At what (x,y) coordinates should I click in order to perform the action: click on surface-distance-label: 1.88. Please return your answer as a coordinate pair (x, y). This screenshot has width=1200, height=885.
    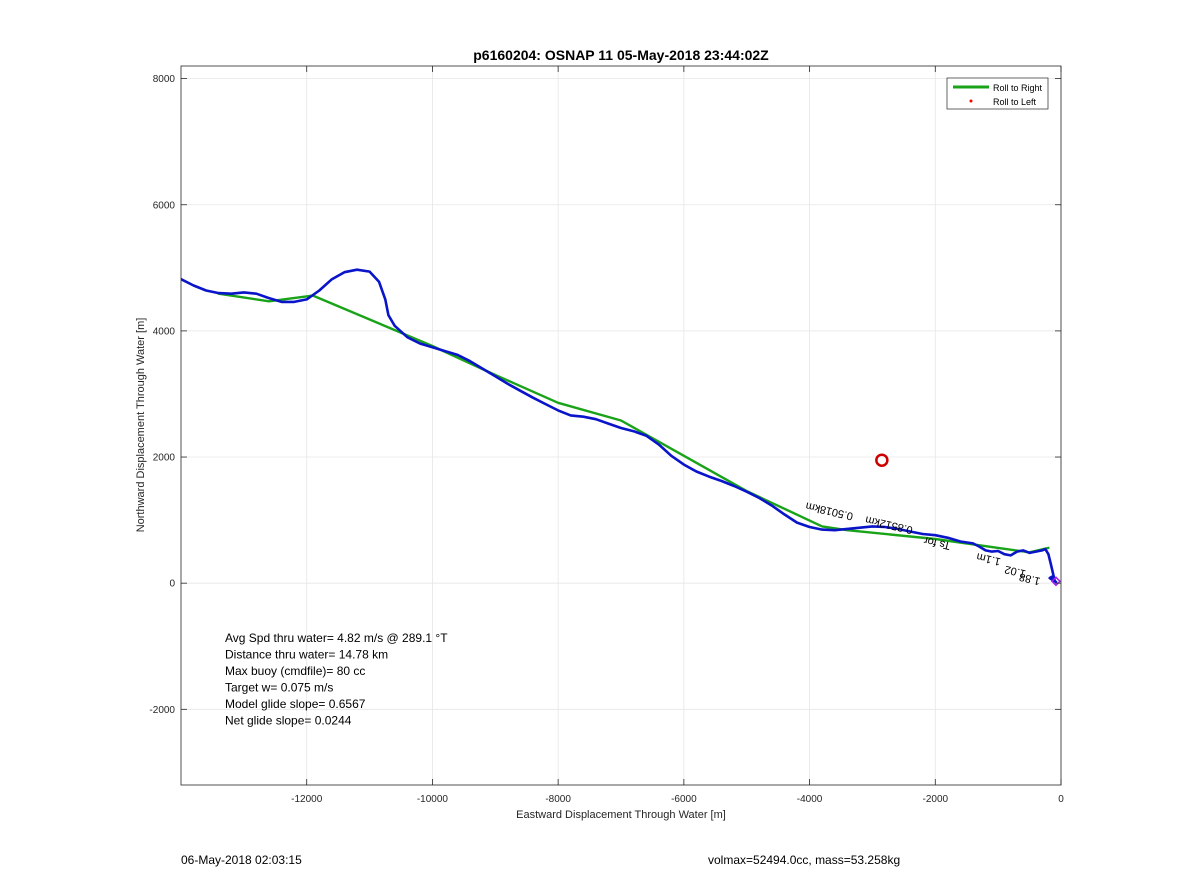
    Looking at the image, I should click on (1030, 578).